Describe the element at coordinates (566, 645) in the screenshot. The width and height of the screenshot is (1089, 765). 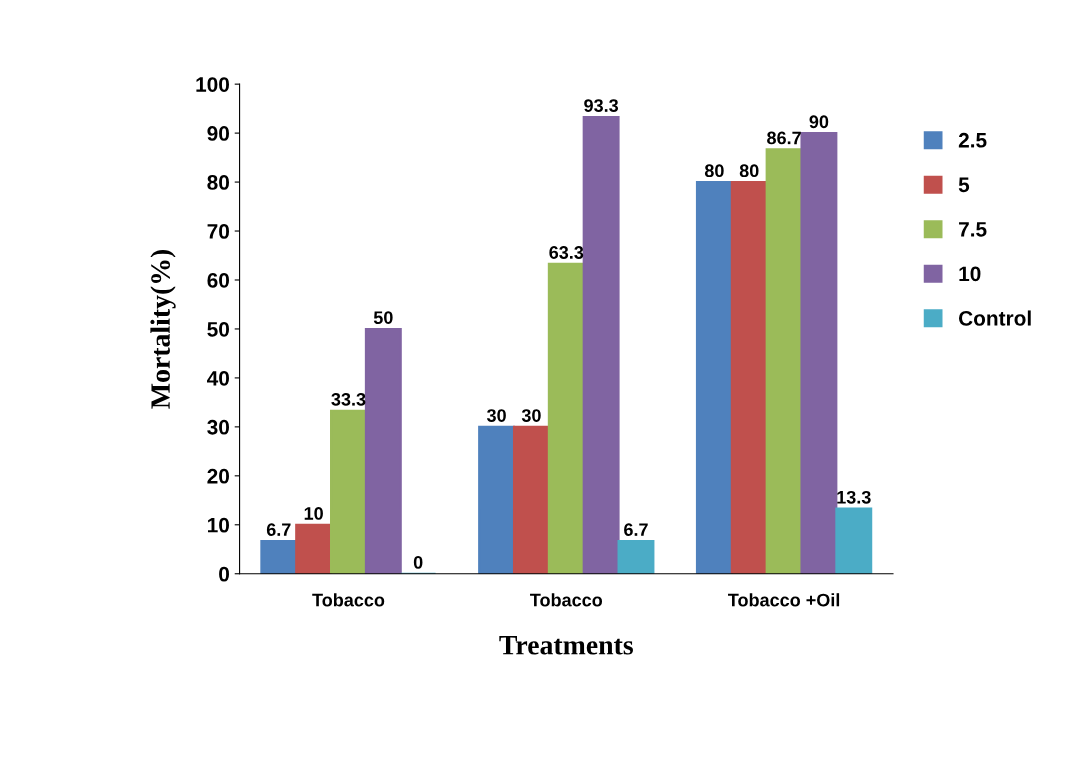
I see `x-axis-title: Treatments` at that location.